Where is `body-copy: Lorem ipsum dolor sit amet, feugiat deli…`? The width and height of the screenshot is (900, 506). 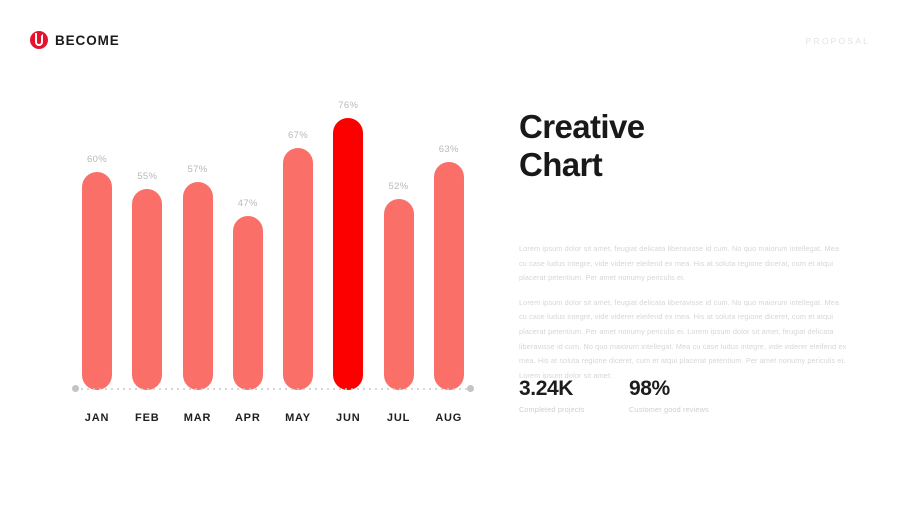
body-copy: Lorem ipsum dolor sit amet, feugiat deli… is located at coordinates (684, 312).